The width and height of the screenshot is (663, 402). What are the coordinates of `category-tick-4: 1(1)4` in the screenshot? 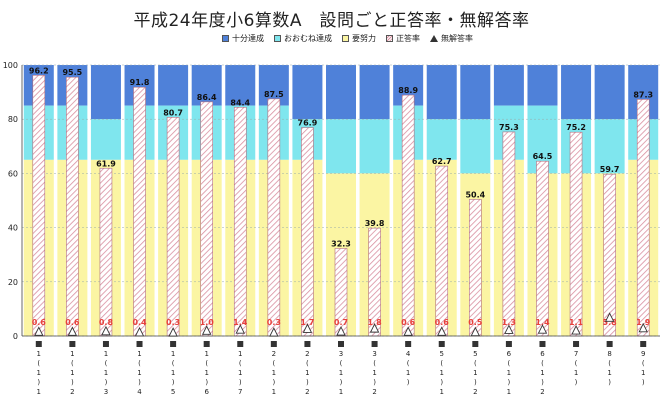 It's located at (139, 368).